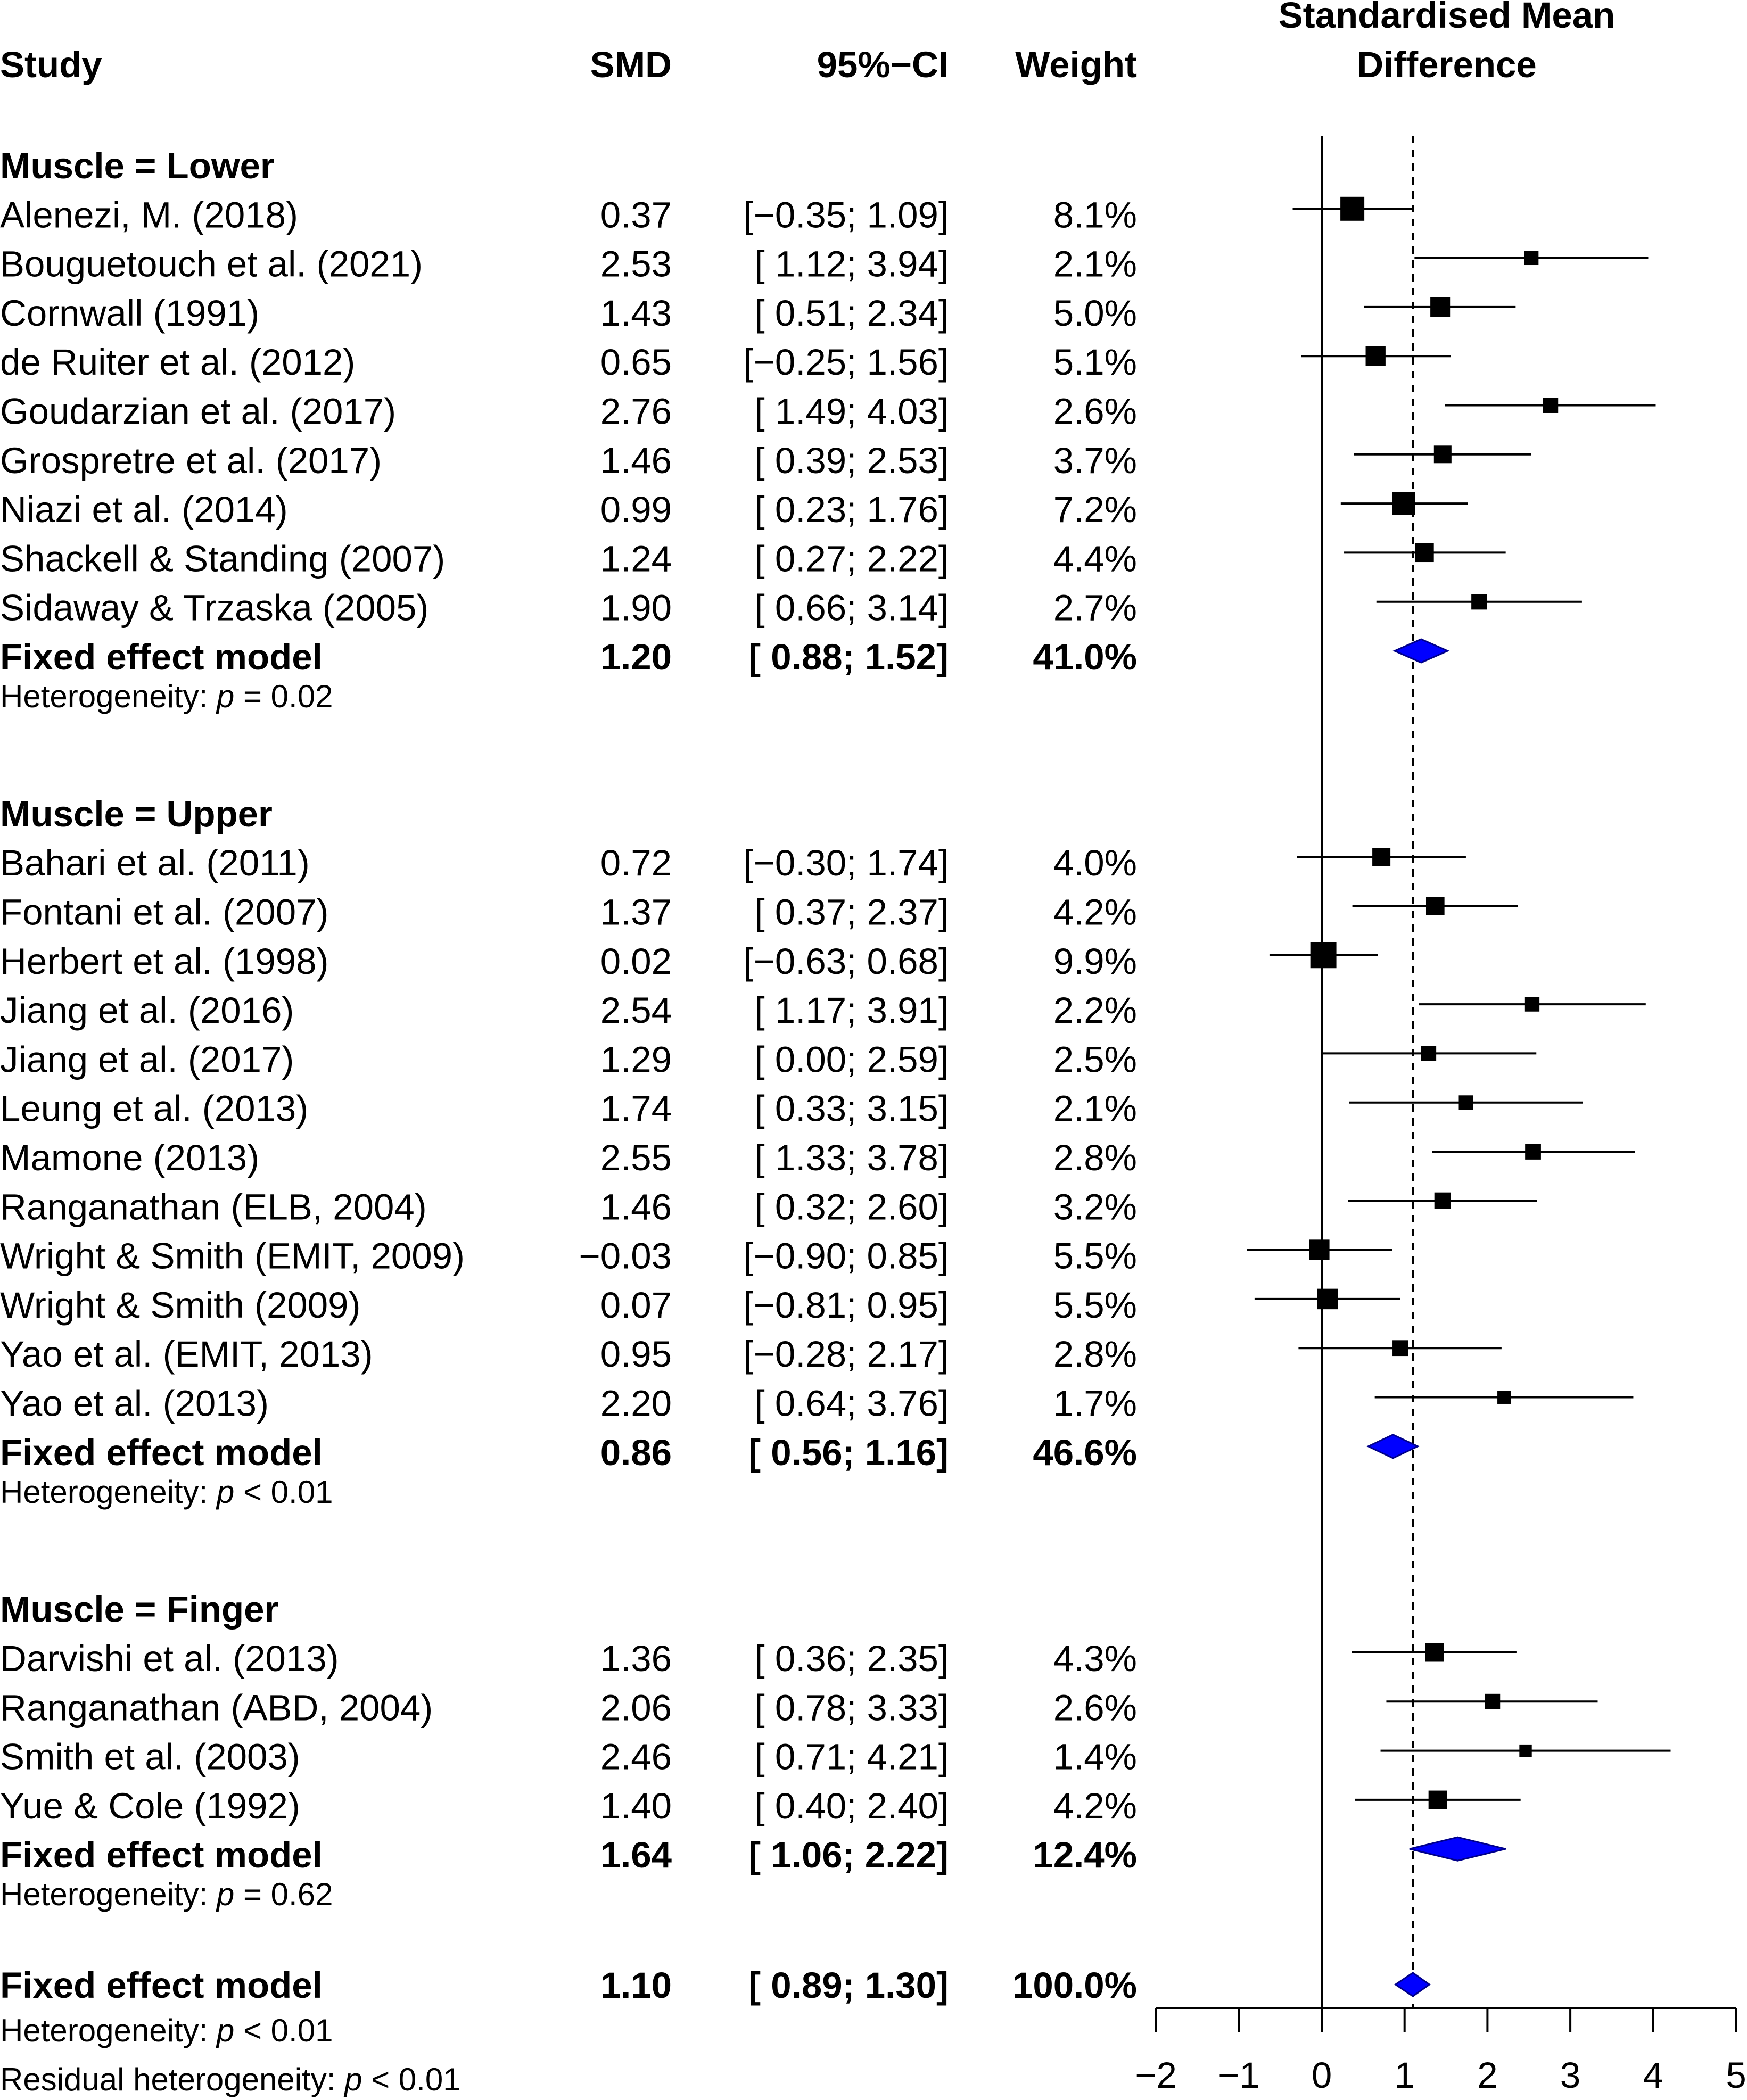 The image size is (1747, 2100). What do you see at coordinates (1095, 214) in the screenshot?
I see `study-weight: 8.1%` at bounding box center [1095, 214].